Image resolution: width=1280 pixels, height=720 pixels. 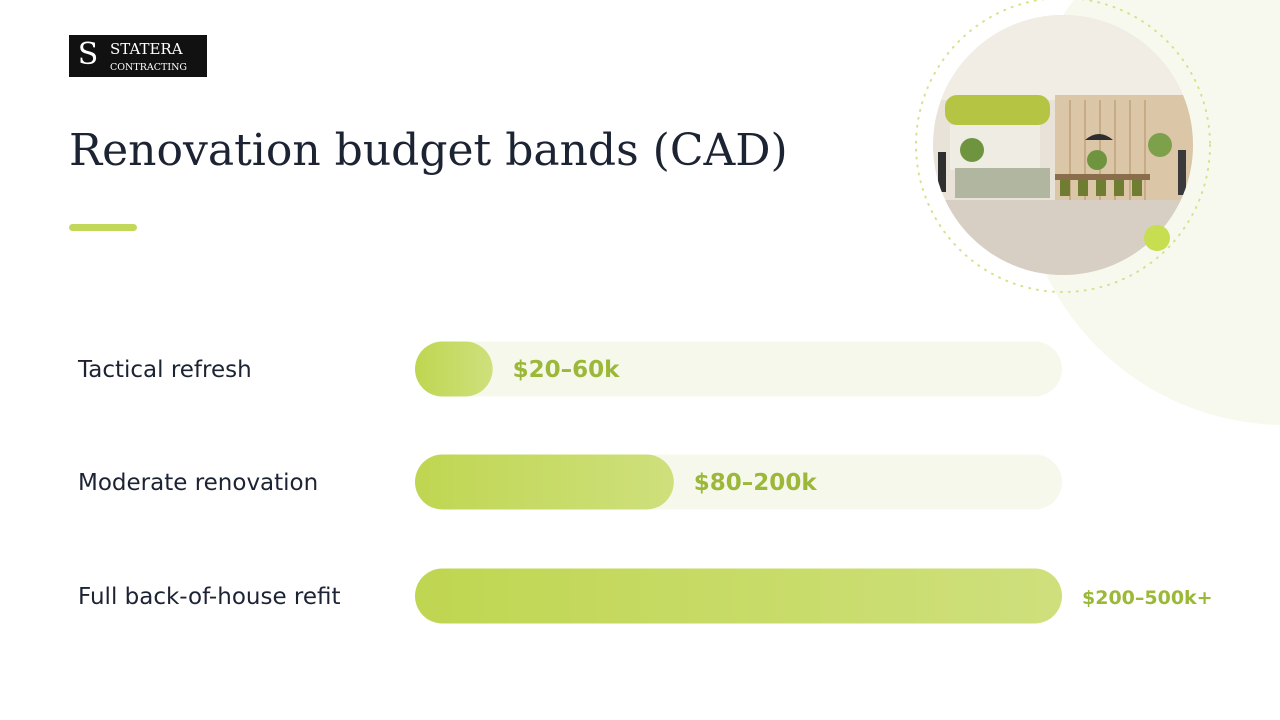 What do you see at coordinates (148, 67) in the screenshot?
I see `logo-tagline: CONTRACTING` at bounding box center [148, 67].